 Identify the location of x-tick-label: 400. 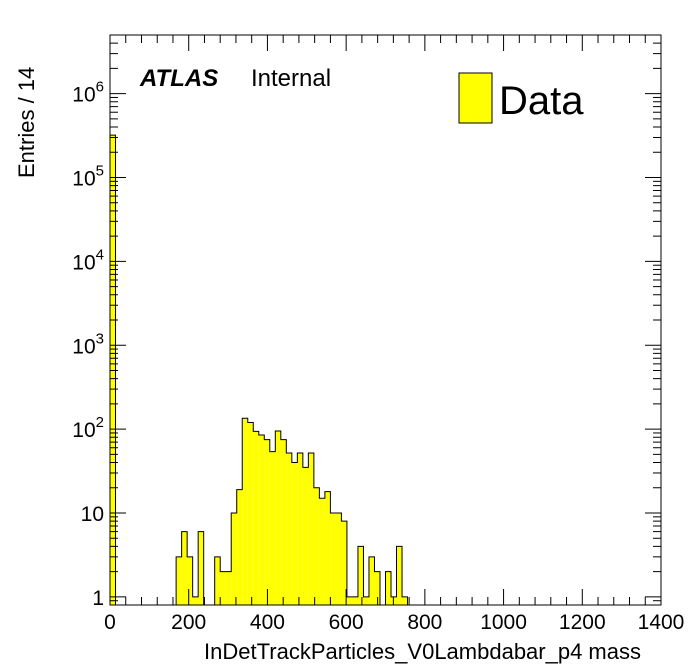
(267, 622).